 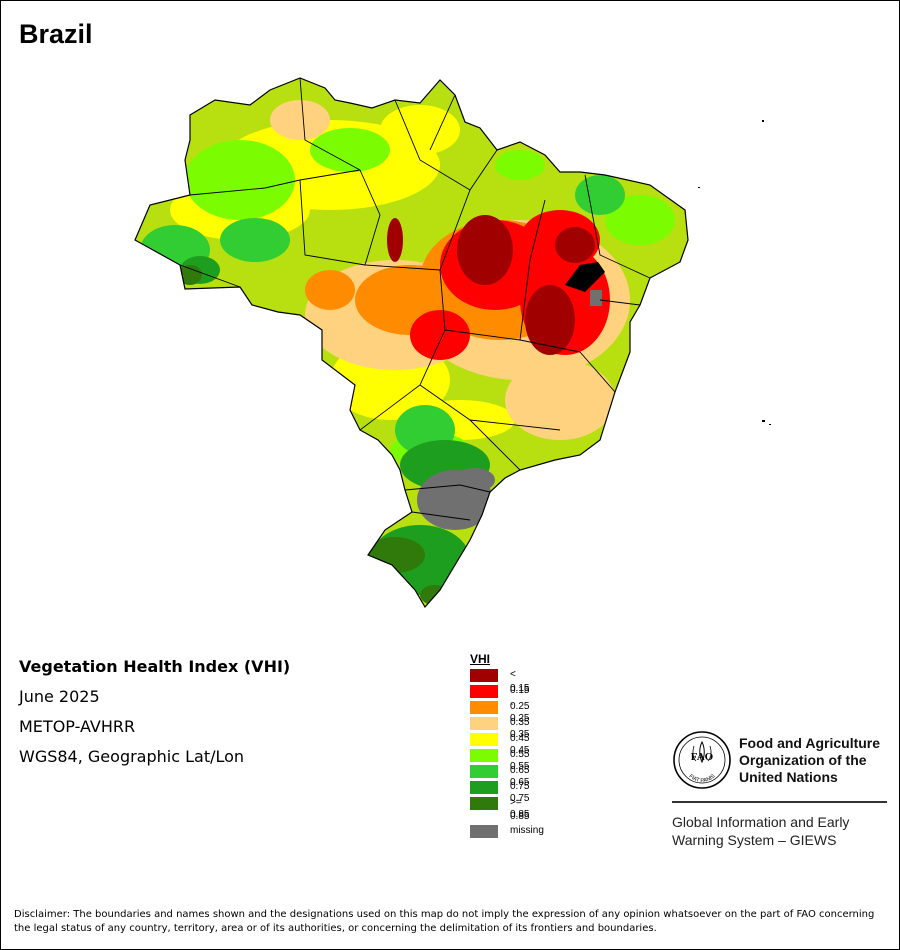 I want to click on giews-line-2: Warning System – GIEWS, so click(x=754, y=840).